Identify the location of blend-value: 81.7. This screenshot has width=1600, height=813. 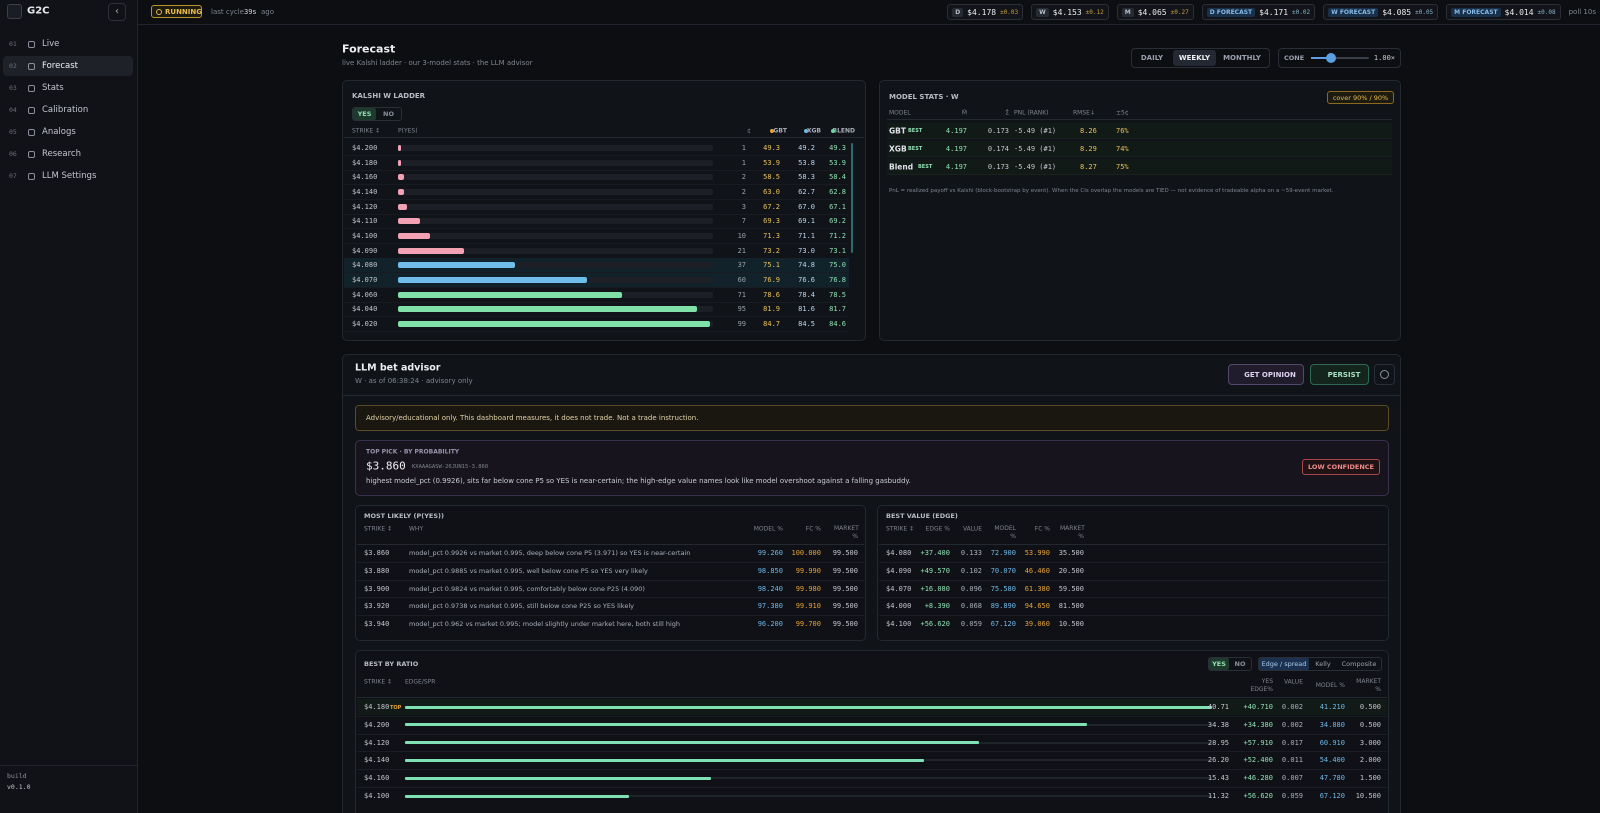
(837, 309).